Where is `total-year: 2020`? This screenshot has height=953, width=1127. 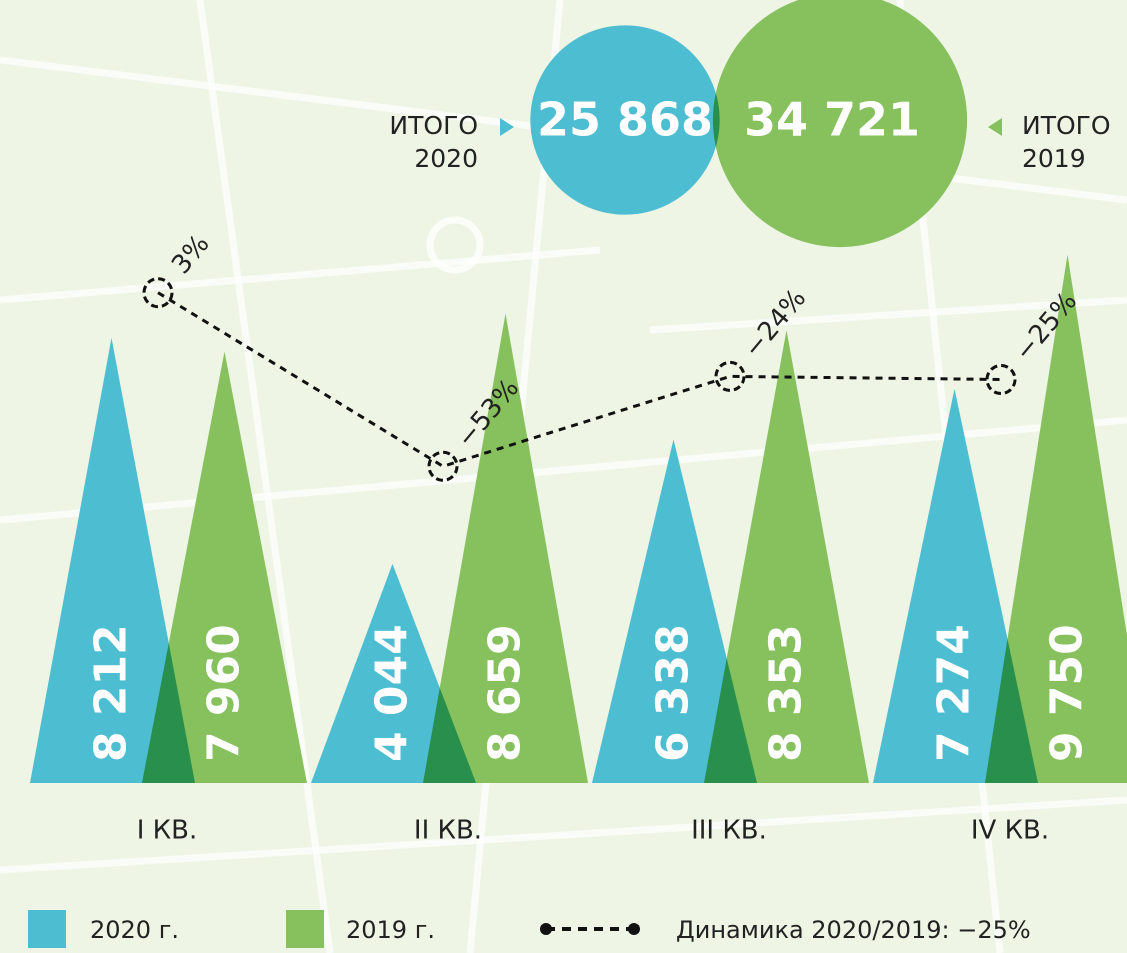
total-year: 2020 is located at coordinates (446, 158).